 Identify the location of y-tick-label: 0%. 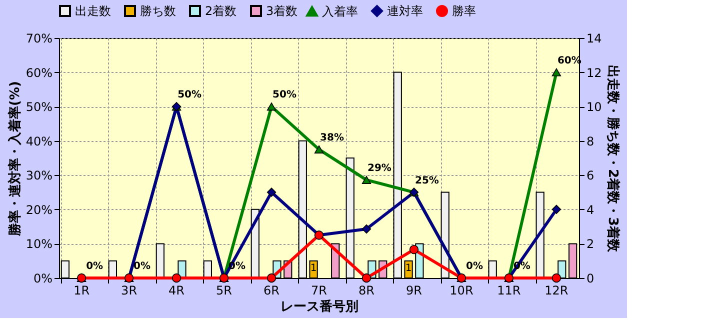
(42, 279).